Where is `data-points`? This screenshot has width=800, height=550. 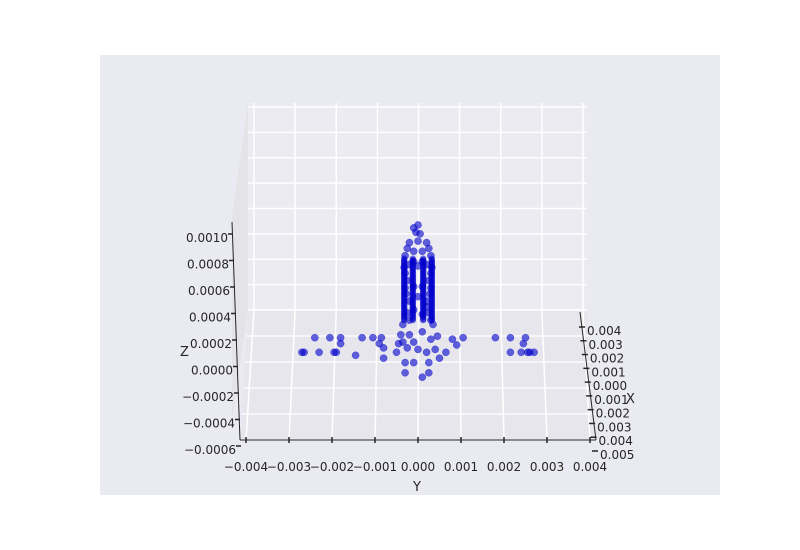
data-points is located at coordinates (418, 301).